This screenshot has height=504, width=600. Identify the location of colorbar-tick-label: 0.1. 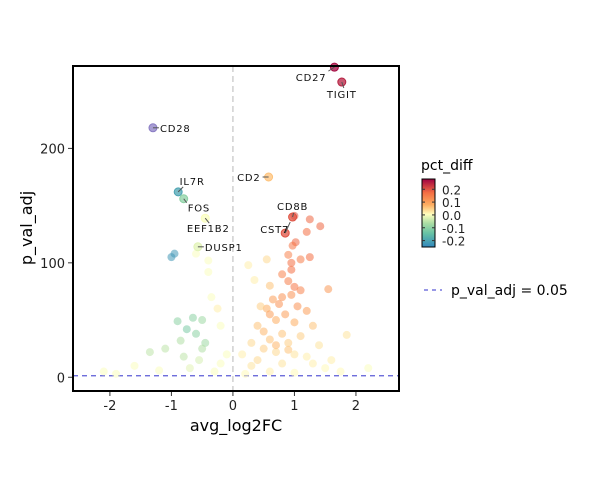
(451, 203).